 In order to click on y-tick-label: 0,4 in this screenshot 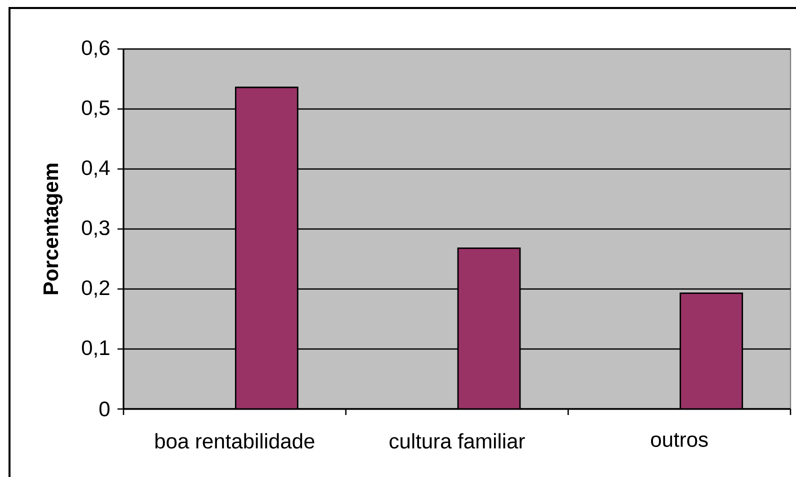, I will do `click(96, 169)`.